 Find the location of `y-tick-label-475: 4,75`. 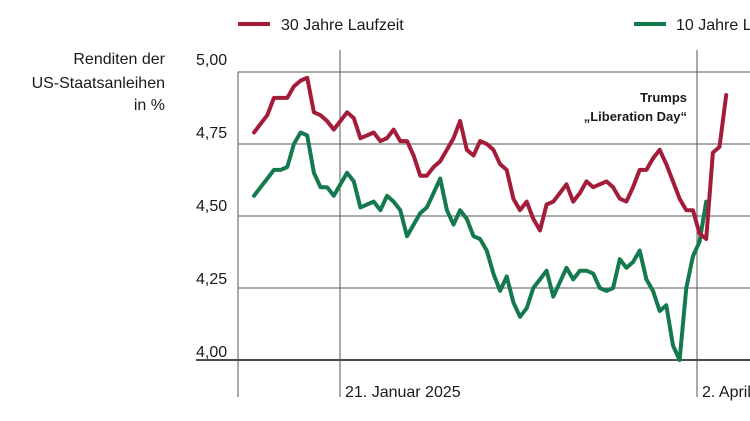

y-tick-label-475: 4,75 is located at coordinates (211, 133).